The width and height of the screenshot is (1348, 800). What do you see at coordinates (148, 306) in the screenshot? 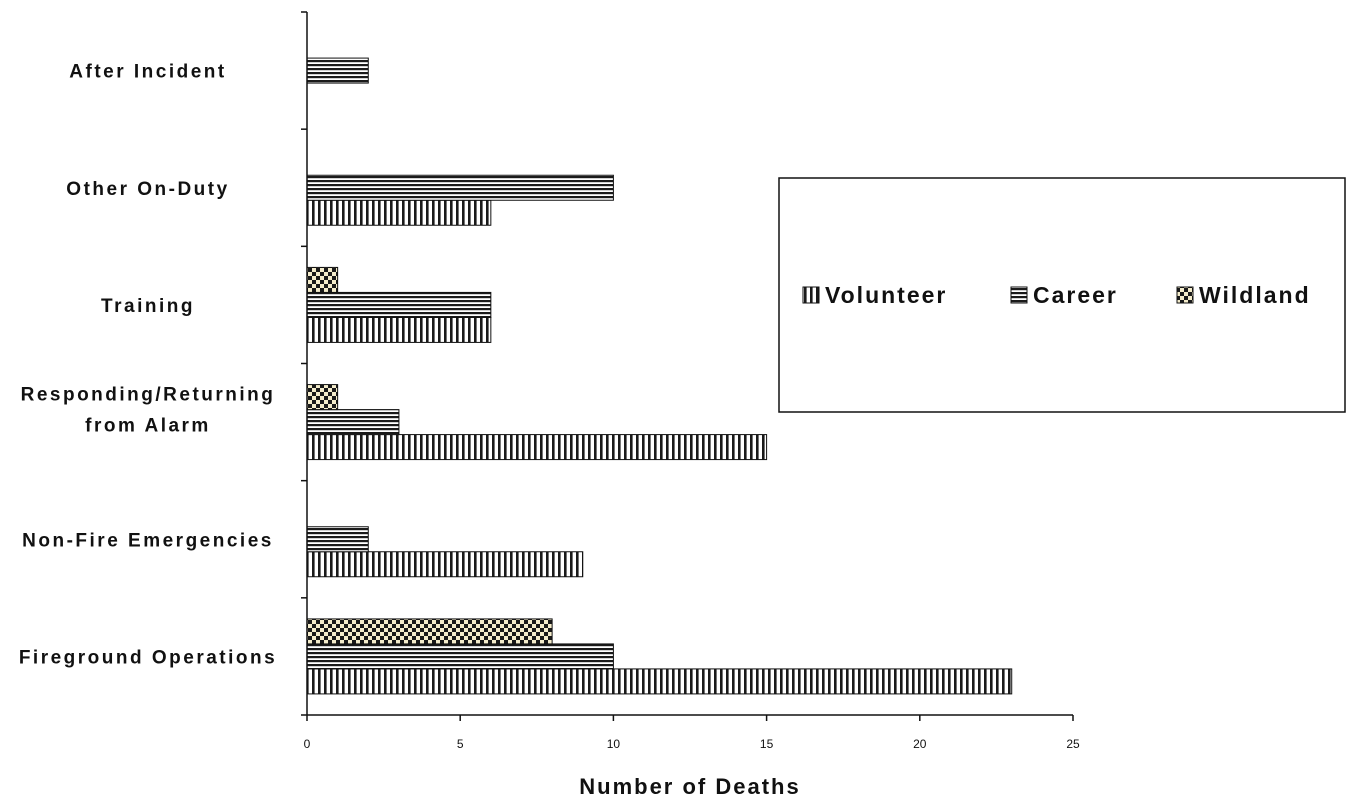
I see `category-label-2: Training` at bounding box center [148, 306].